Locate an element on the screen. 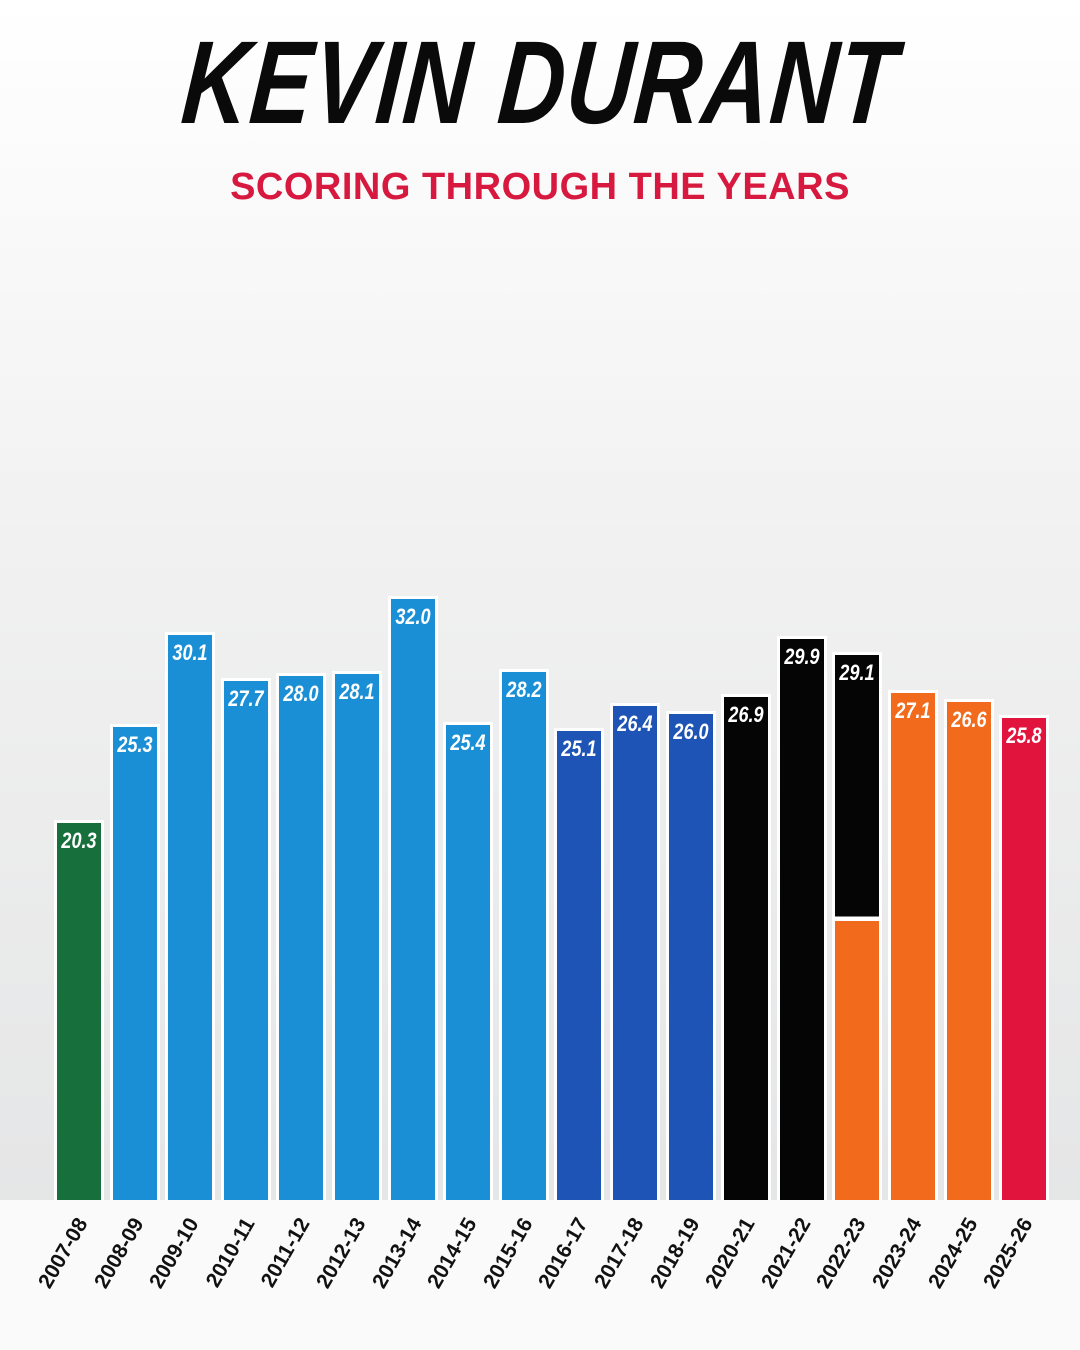 Image resolution: width=1080 pixels, height=1350 pixels. value-label: 30.1 is located at coordinates (190, 653).